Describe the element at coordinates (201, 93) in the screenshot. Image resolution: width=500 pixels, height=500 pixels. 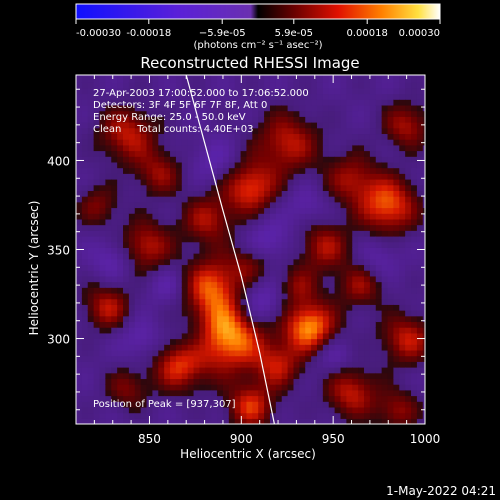
I see `annotation-time-range: 27-Apr-2003 17:00:52.000 to 17:06:52.000` at that location.